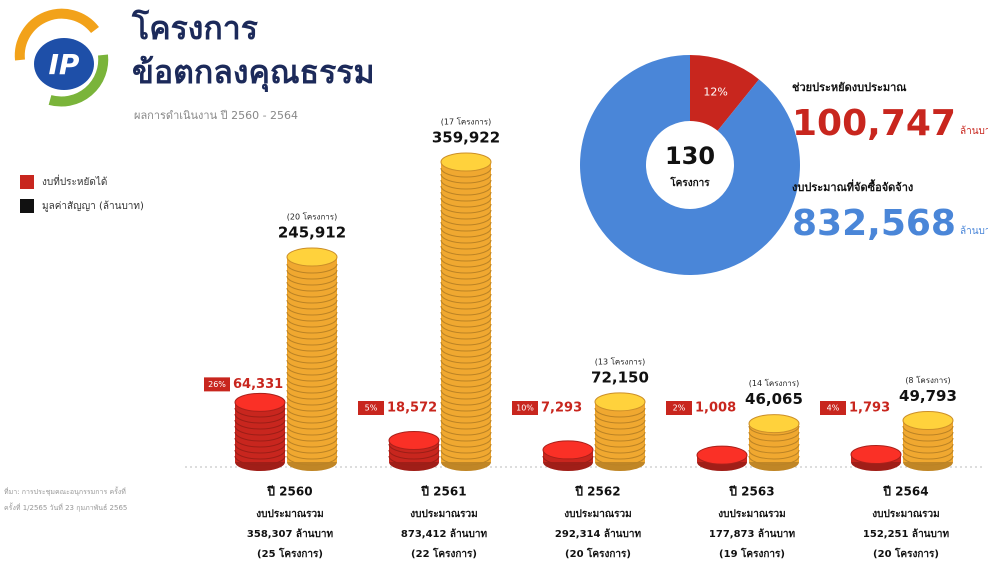 This screenshot has width=988, height=571. I want to click on value-label: 1,008, so click(715, 408).